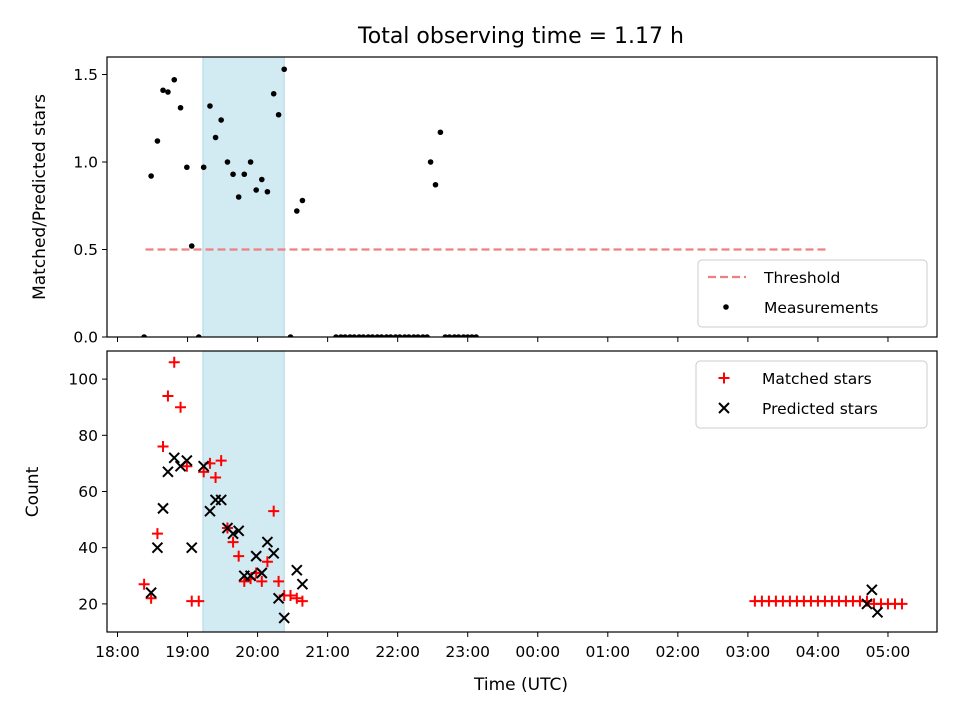  Describe the element at coordinates (467, 652) in the screenshot. I see `x-tick-label: 23:00` at that location.